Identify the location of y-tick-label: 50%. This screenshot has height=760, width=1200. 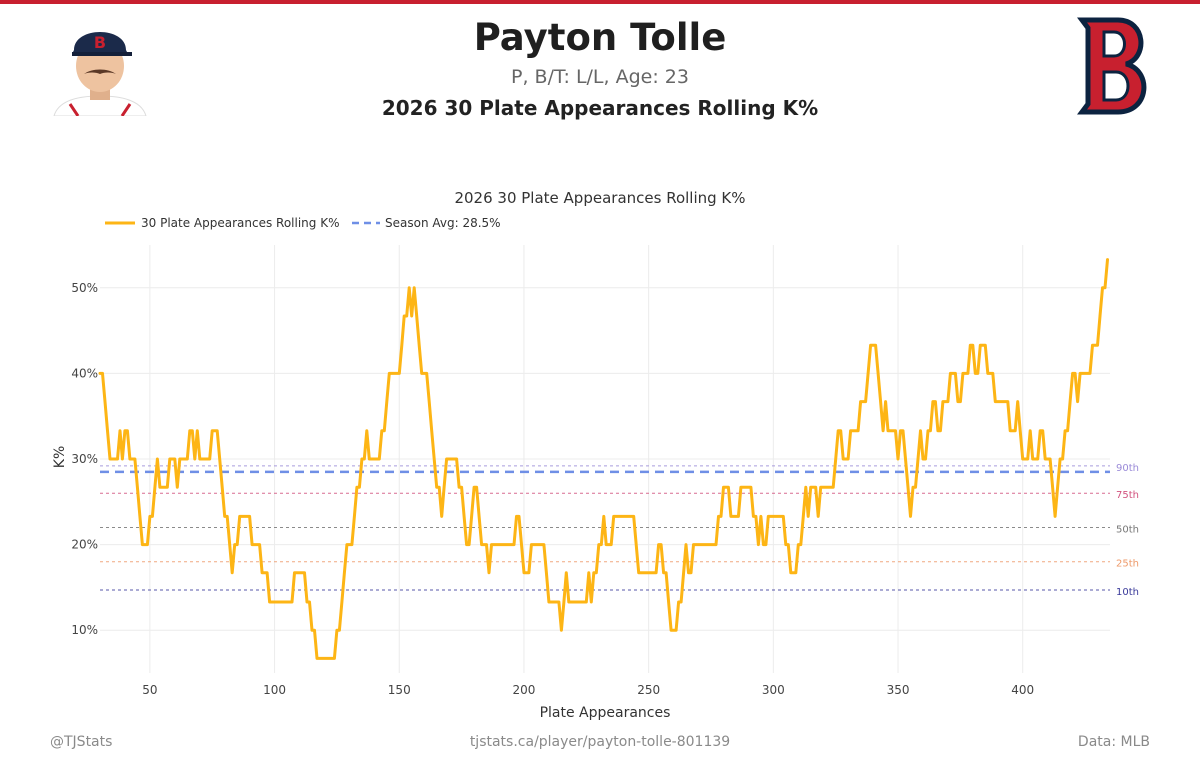
(84, 288).